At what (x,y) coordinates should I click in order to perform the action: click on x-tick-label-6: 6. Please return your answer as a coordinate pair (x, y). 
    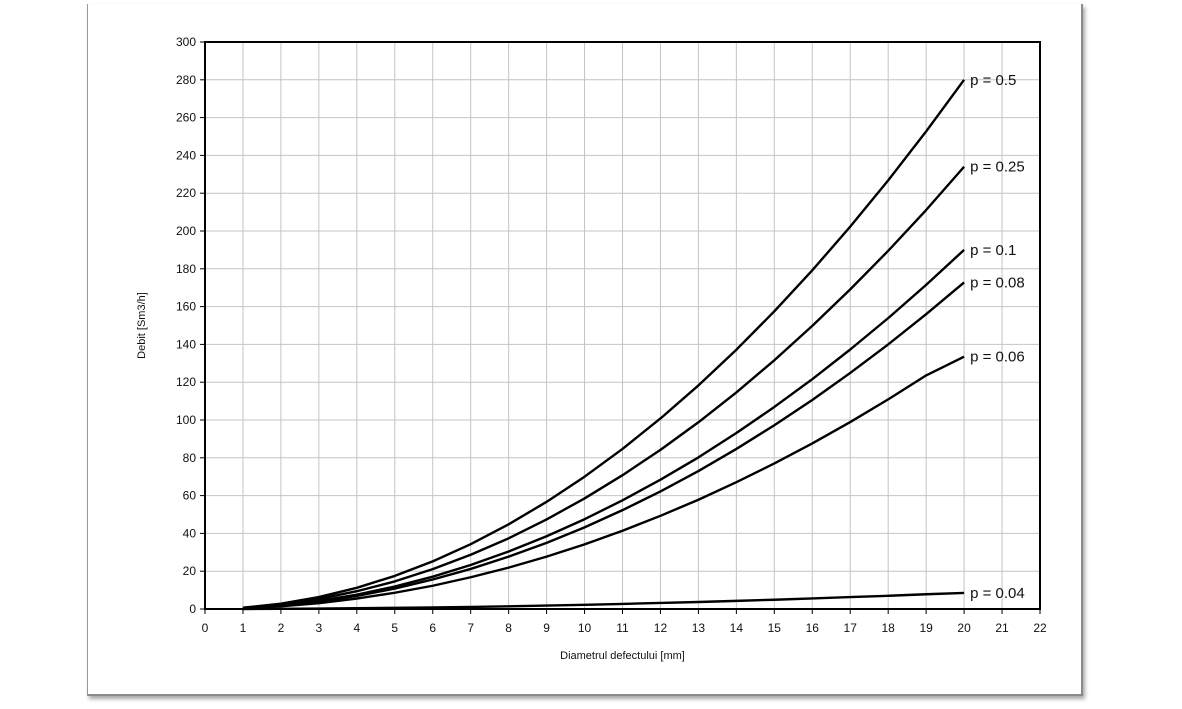
    Looking at the image, I should click on (432, 628).